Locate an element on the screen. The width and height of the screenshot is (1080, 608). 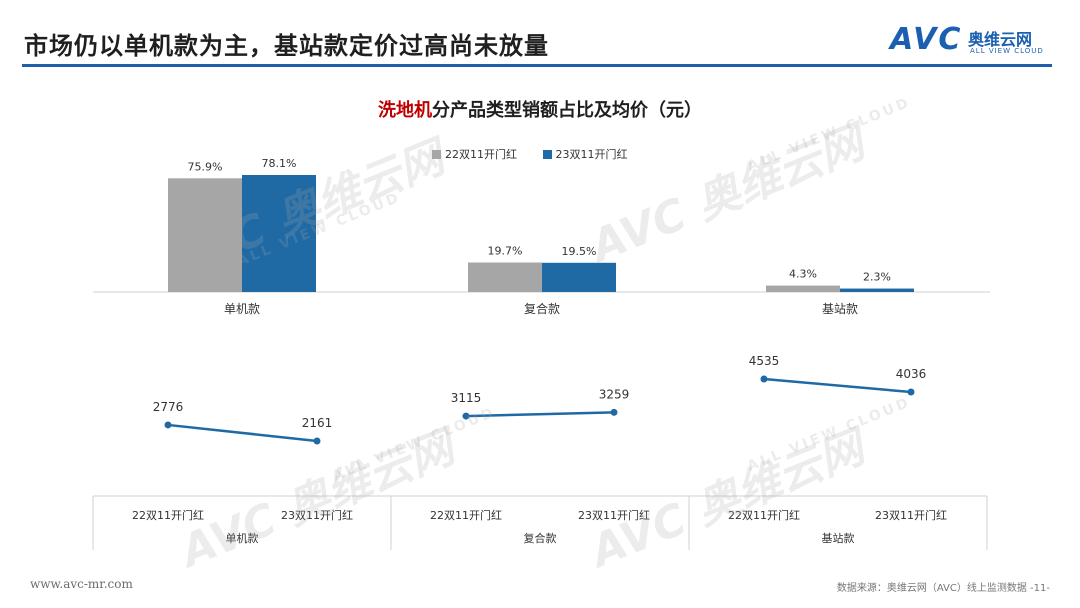
price-label-1-1: 3259 is located at coordinates (614, 394).